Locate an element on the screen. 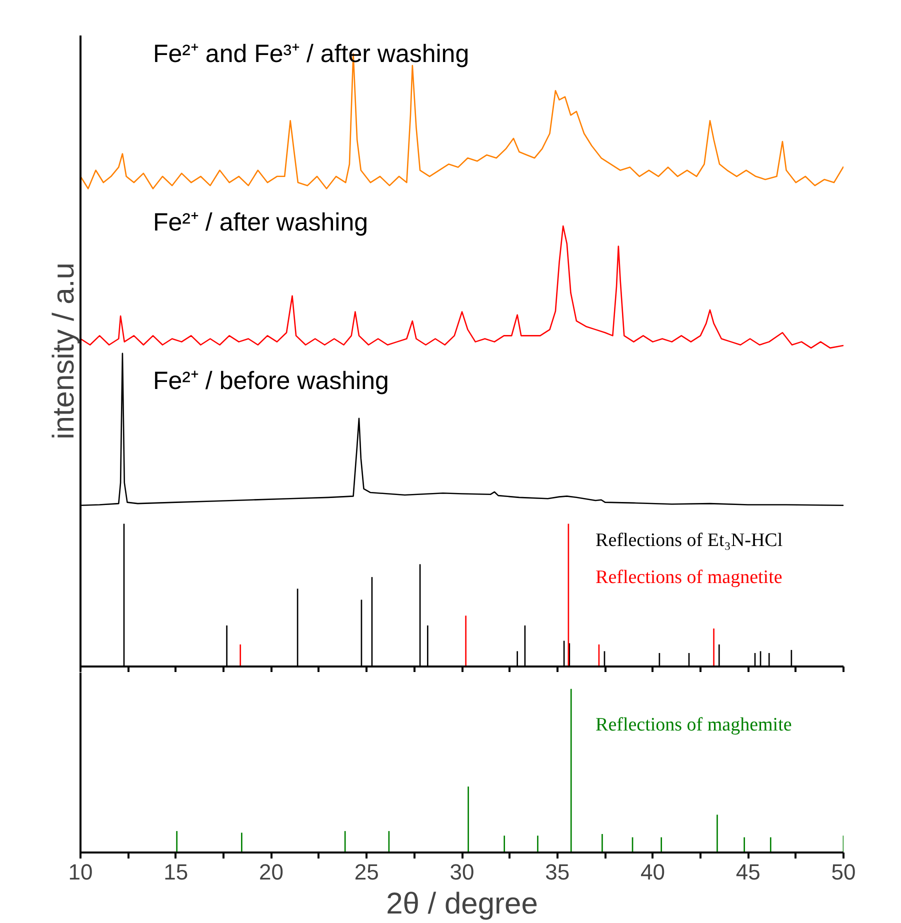 Image resolution: width=901 pixels, height=923 pixels. x-tick-label: 35 is located at coordinates (557, 872).